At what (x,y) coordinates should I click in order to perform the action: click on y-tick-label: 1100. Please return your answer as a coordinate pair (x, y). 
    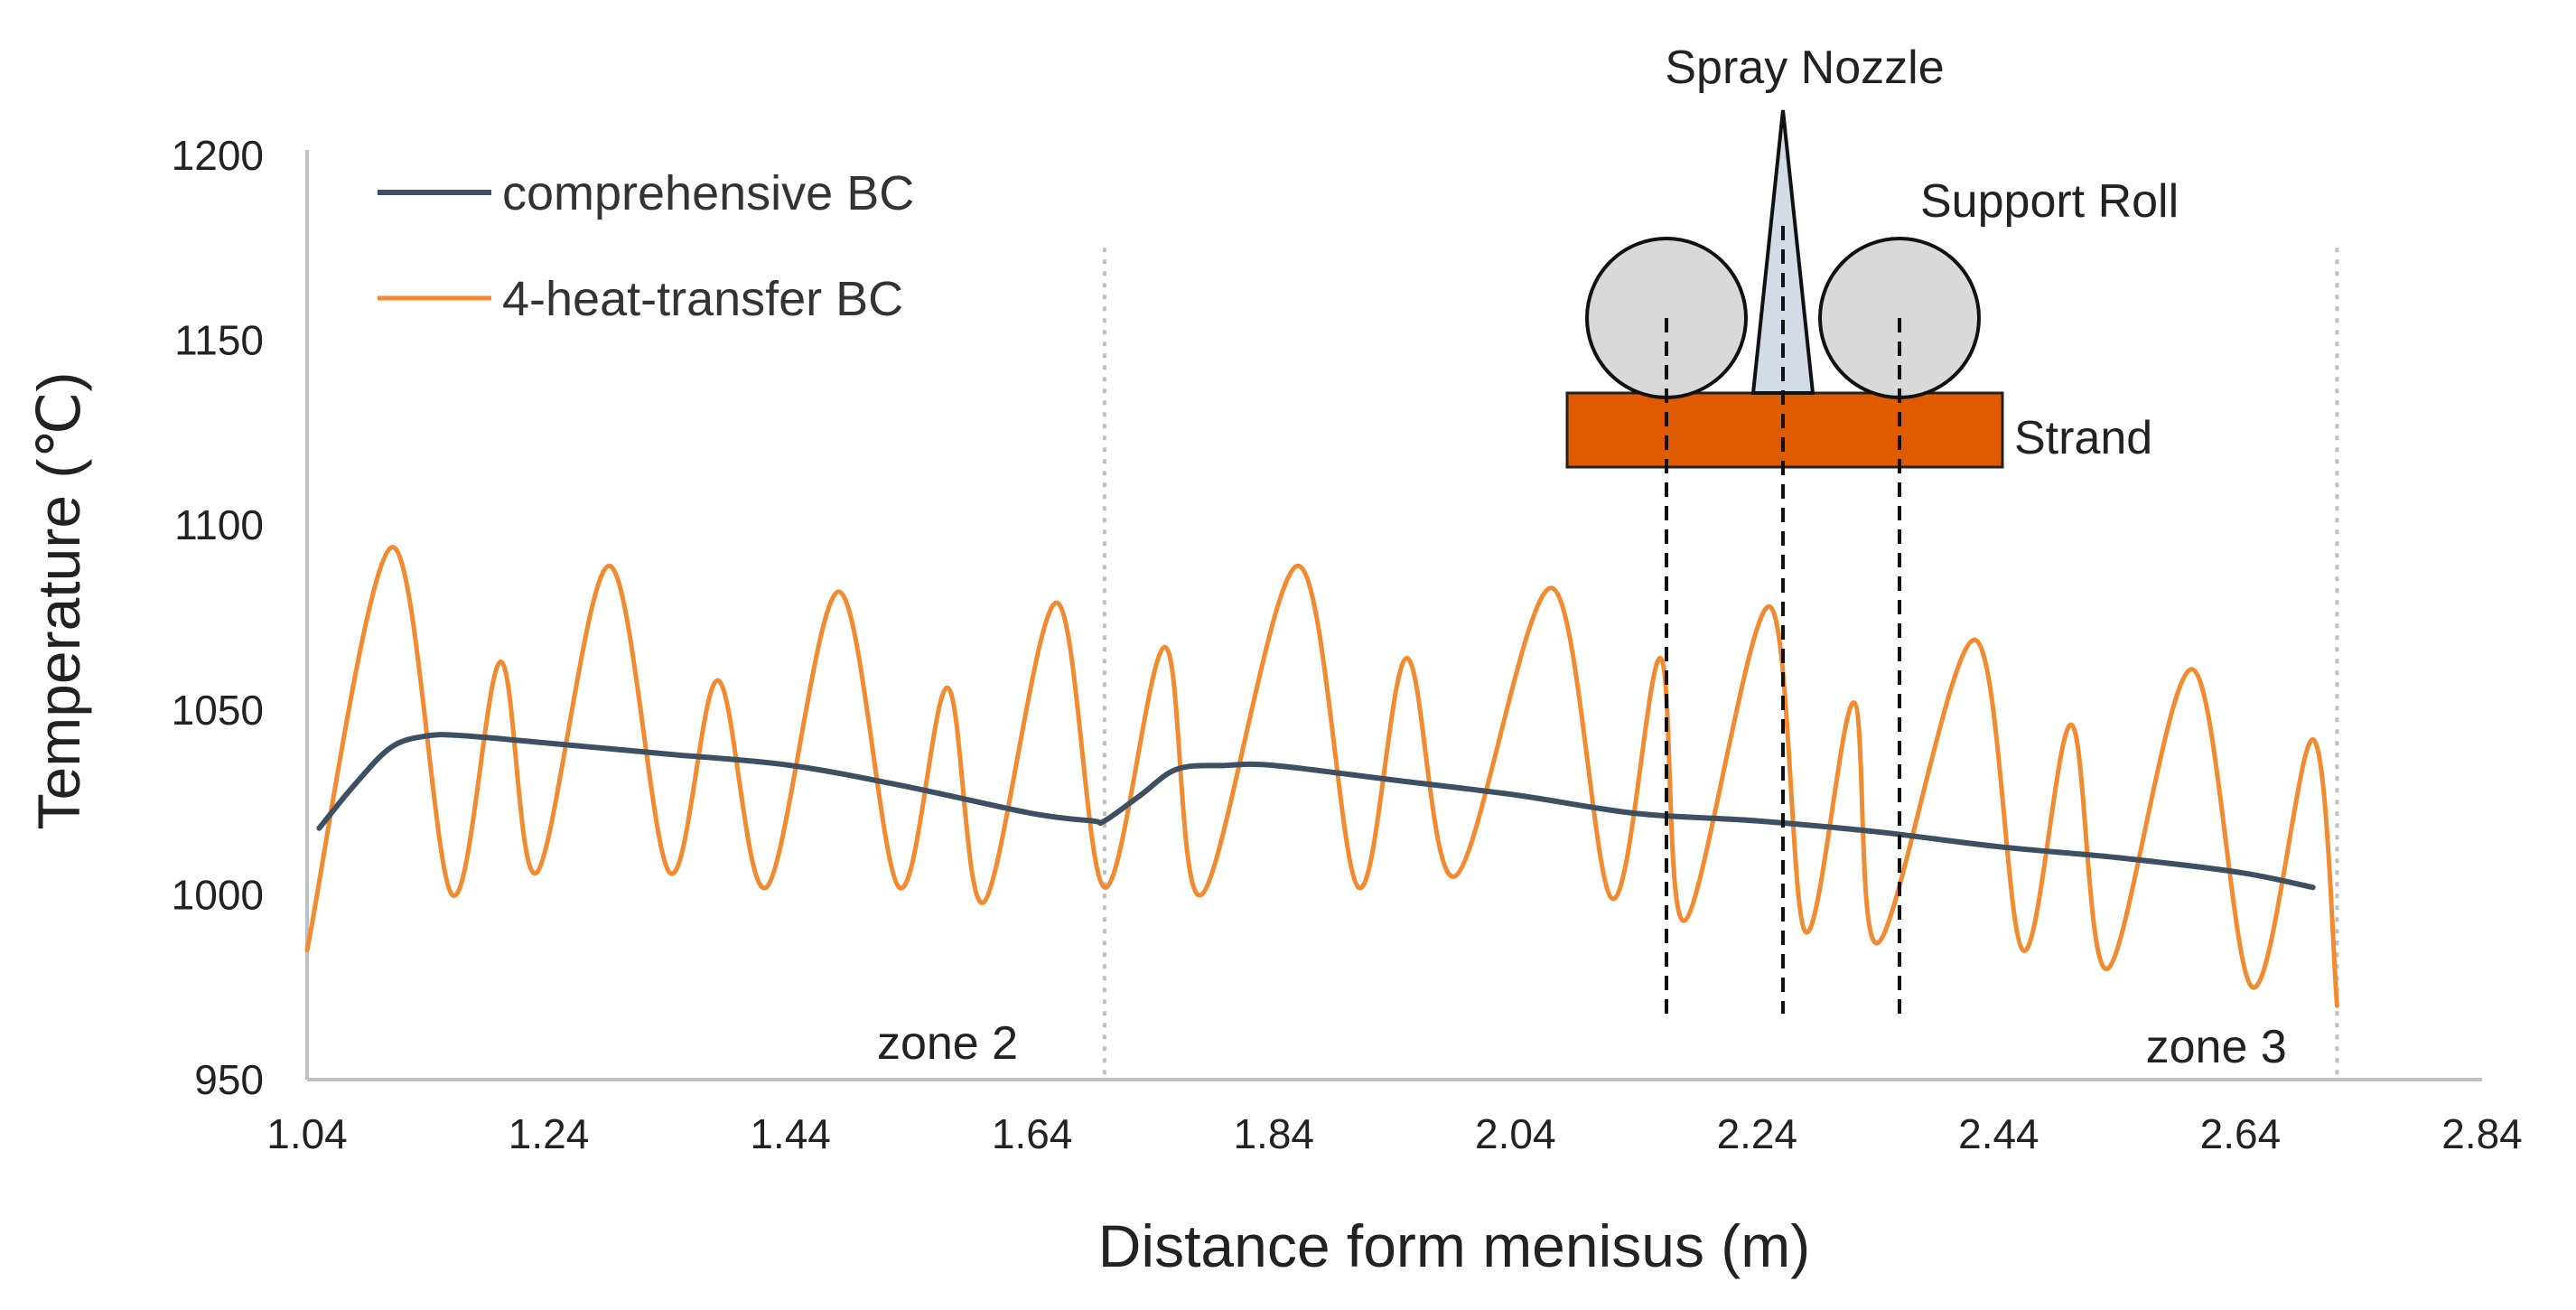
    Looking at the image, I should click on (219, 524).